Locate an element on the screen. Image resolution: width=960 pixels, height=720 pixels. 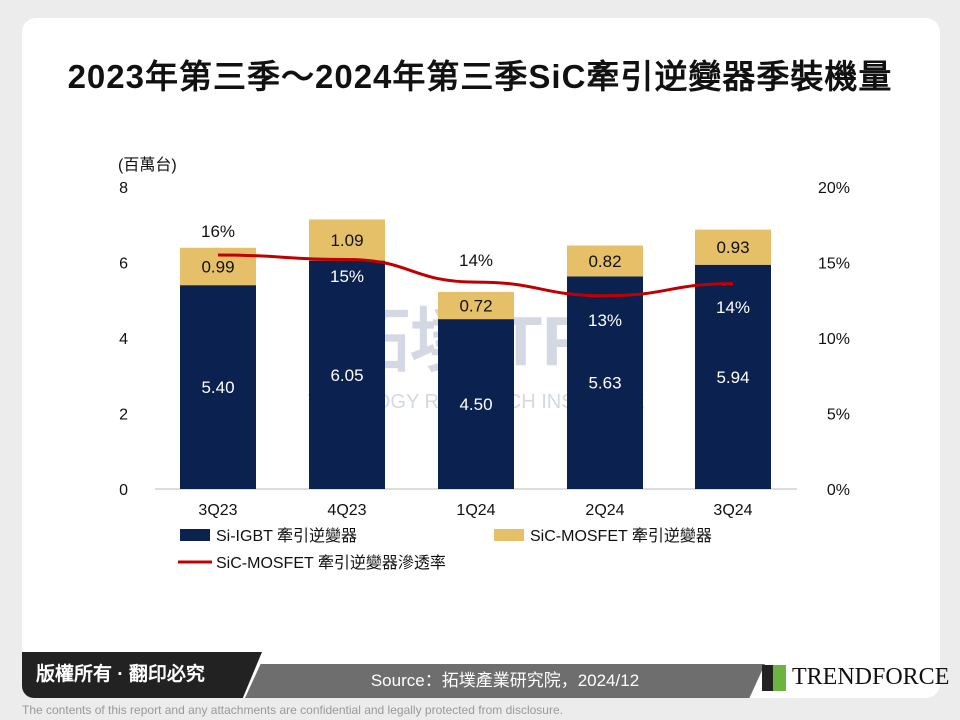
source-note: Source：拓墣產業研究院，2024/12 is located at coordinates (505, 681).